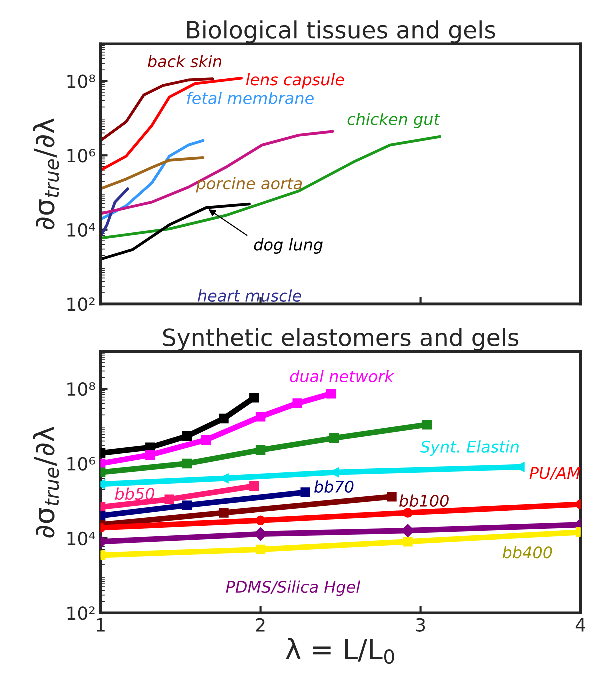 Image resolution: width=600 pixels, height=679 pixels. Describe the element at coordinates (424, 501) in the screenshot. I see `series-label: bb100` at that location.